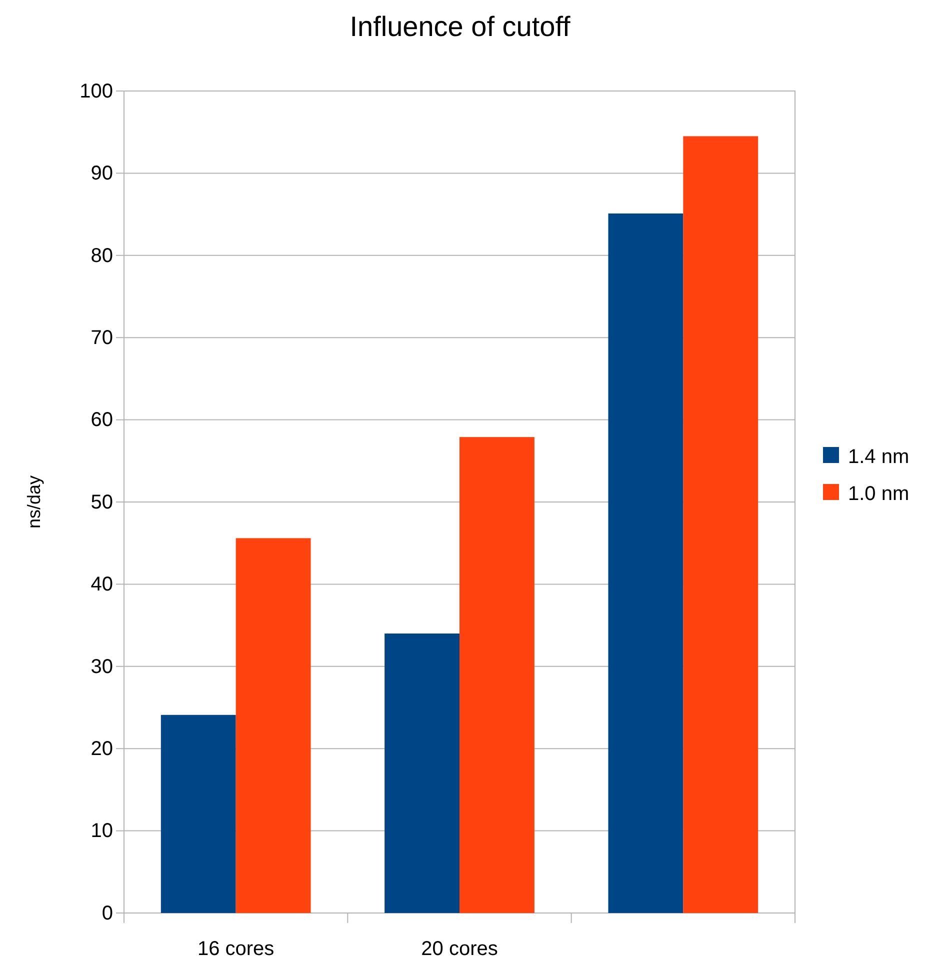  I want to click on y-tick-label: 40, so click(101, 585).